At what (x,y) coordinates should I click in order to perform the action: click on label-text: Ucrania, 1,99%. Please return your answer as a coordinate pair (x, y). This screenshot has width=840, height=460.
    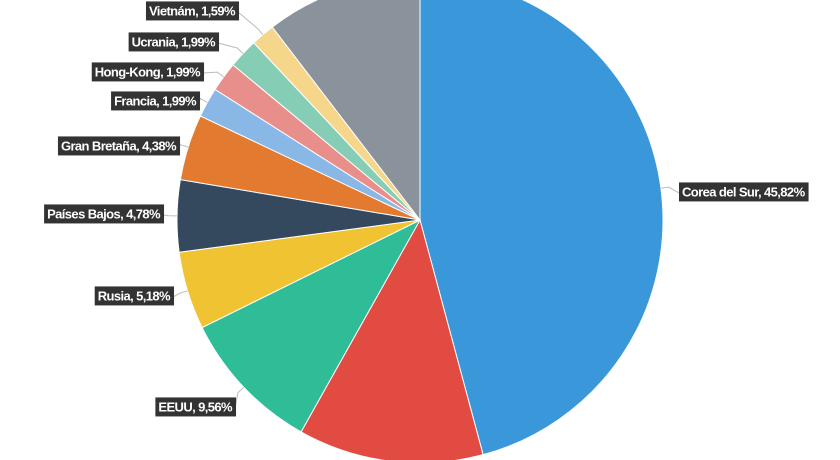
    Looking at the image, I should click on (174, 41).